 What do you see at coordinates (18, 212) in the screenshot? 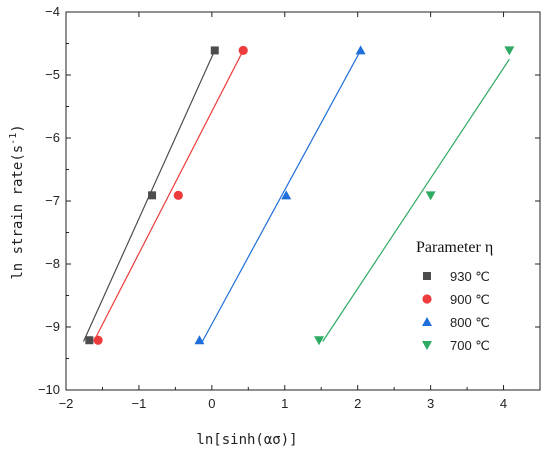
I see `y-axis-label-main: ln strain rate(s` at bounding box center [18, 212].